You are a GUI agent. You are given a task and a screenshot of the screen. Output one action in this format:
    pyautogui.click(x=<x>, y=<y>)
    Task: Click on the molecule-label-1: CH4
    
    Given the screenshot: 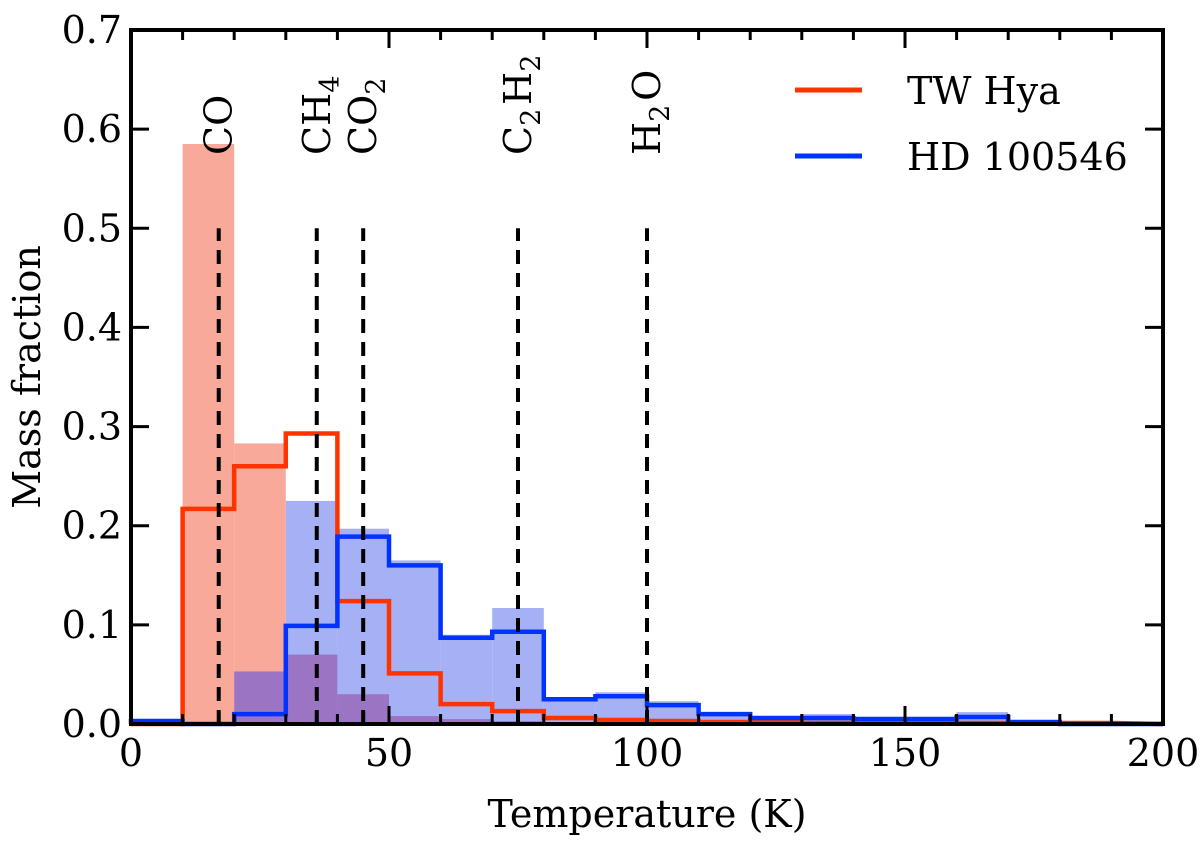 What is the action you would take?
    pyautogui.click(x=320, y=113)
    